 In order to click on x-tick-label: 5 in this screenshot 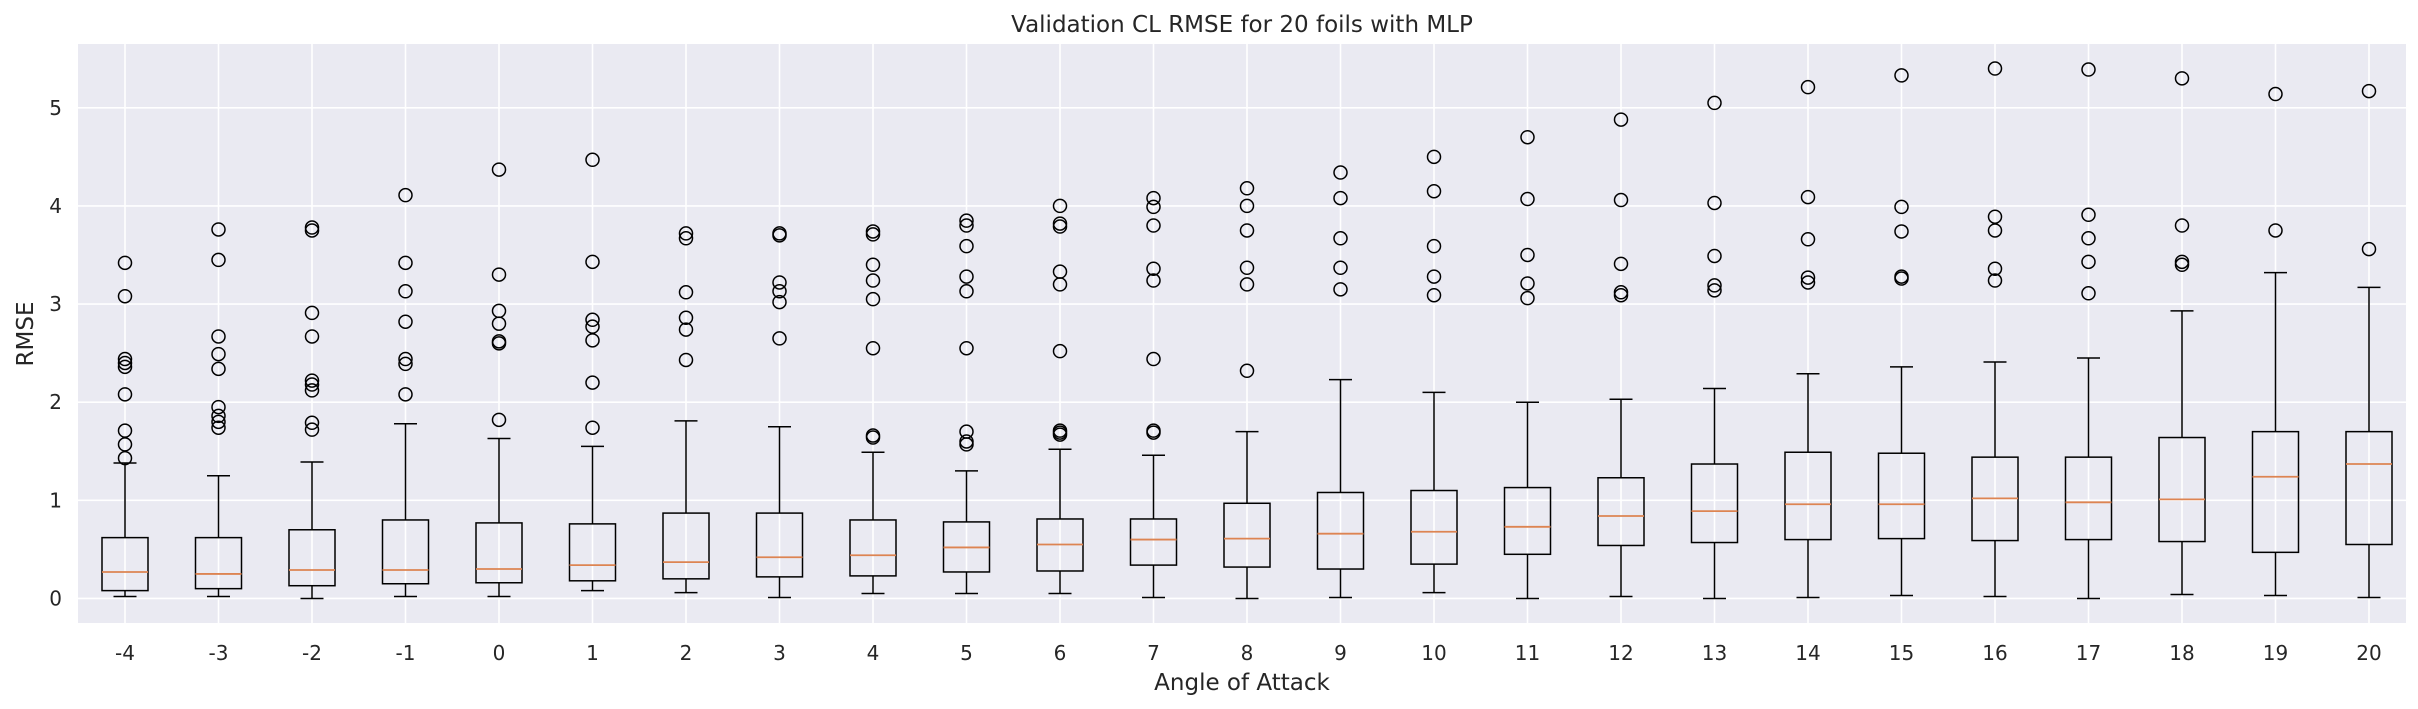, I will do `click(966, 653)`.